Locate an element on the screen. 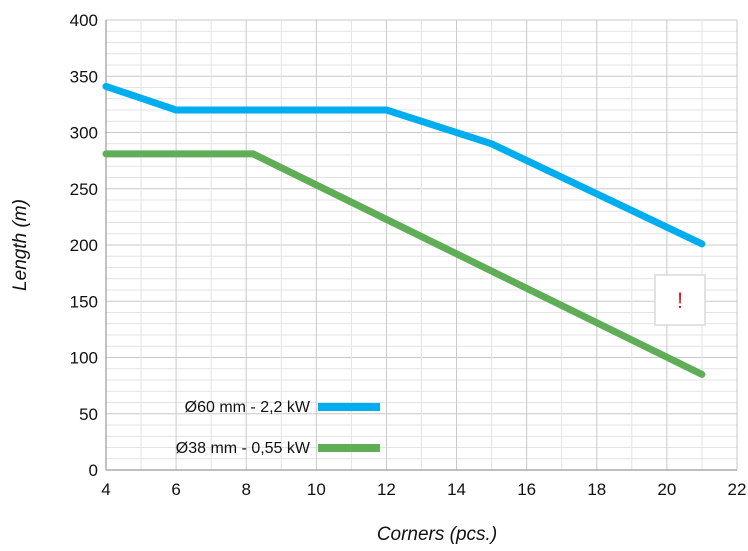 This screenshot has height=551, width=748. x-tick-label: 22 is located at coordinates (737, 489).